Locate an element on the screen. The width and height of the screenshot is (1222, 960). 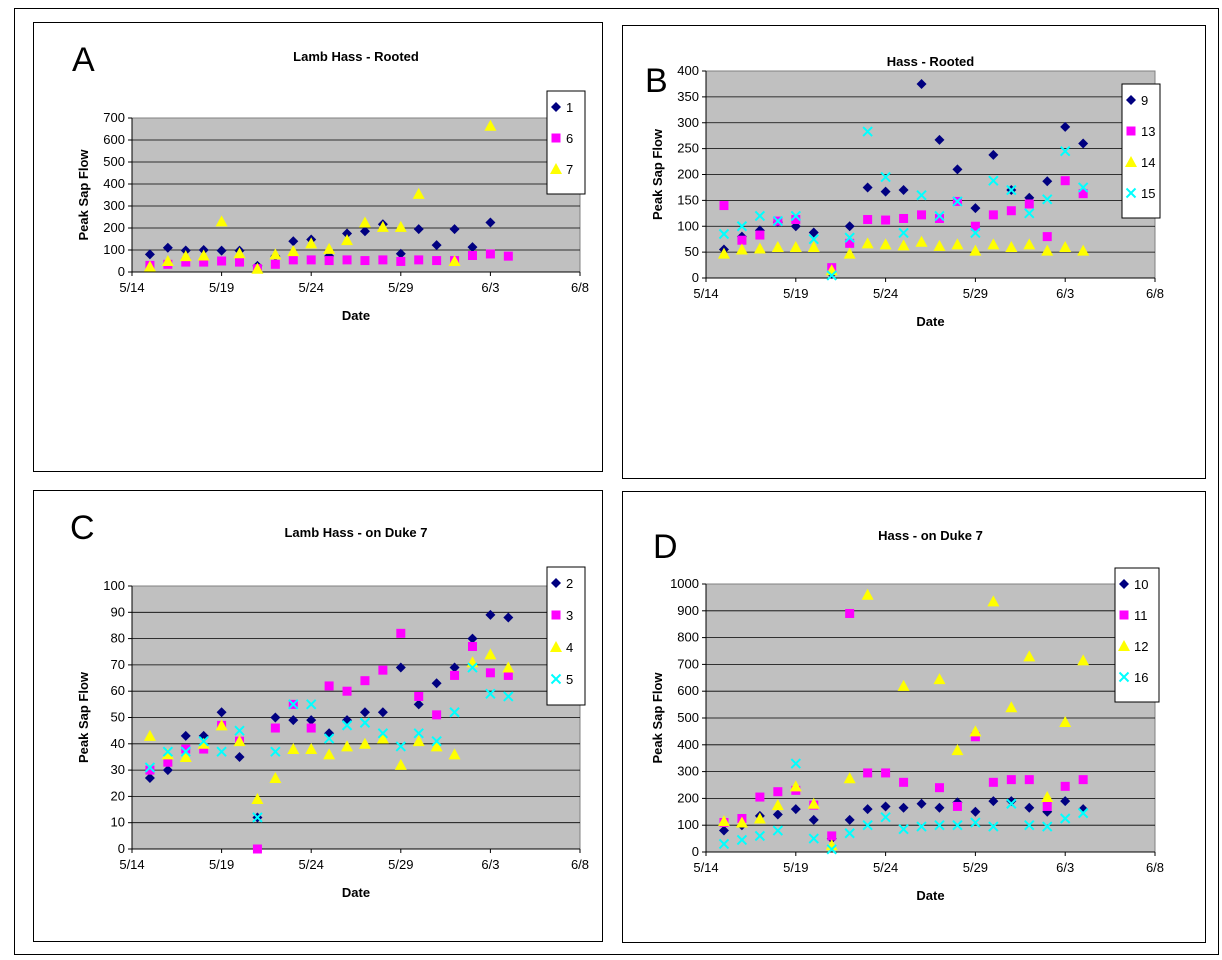
y-tick-label: 20 is located at coordinates (118, 795).